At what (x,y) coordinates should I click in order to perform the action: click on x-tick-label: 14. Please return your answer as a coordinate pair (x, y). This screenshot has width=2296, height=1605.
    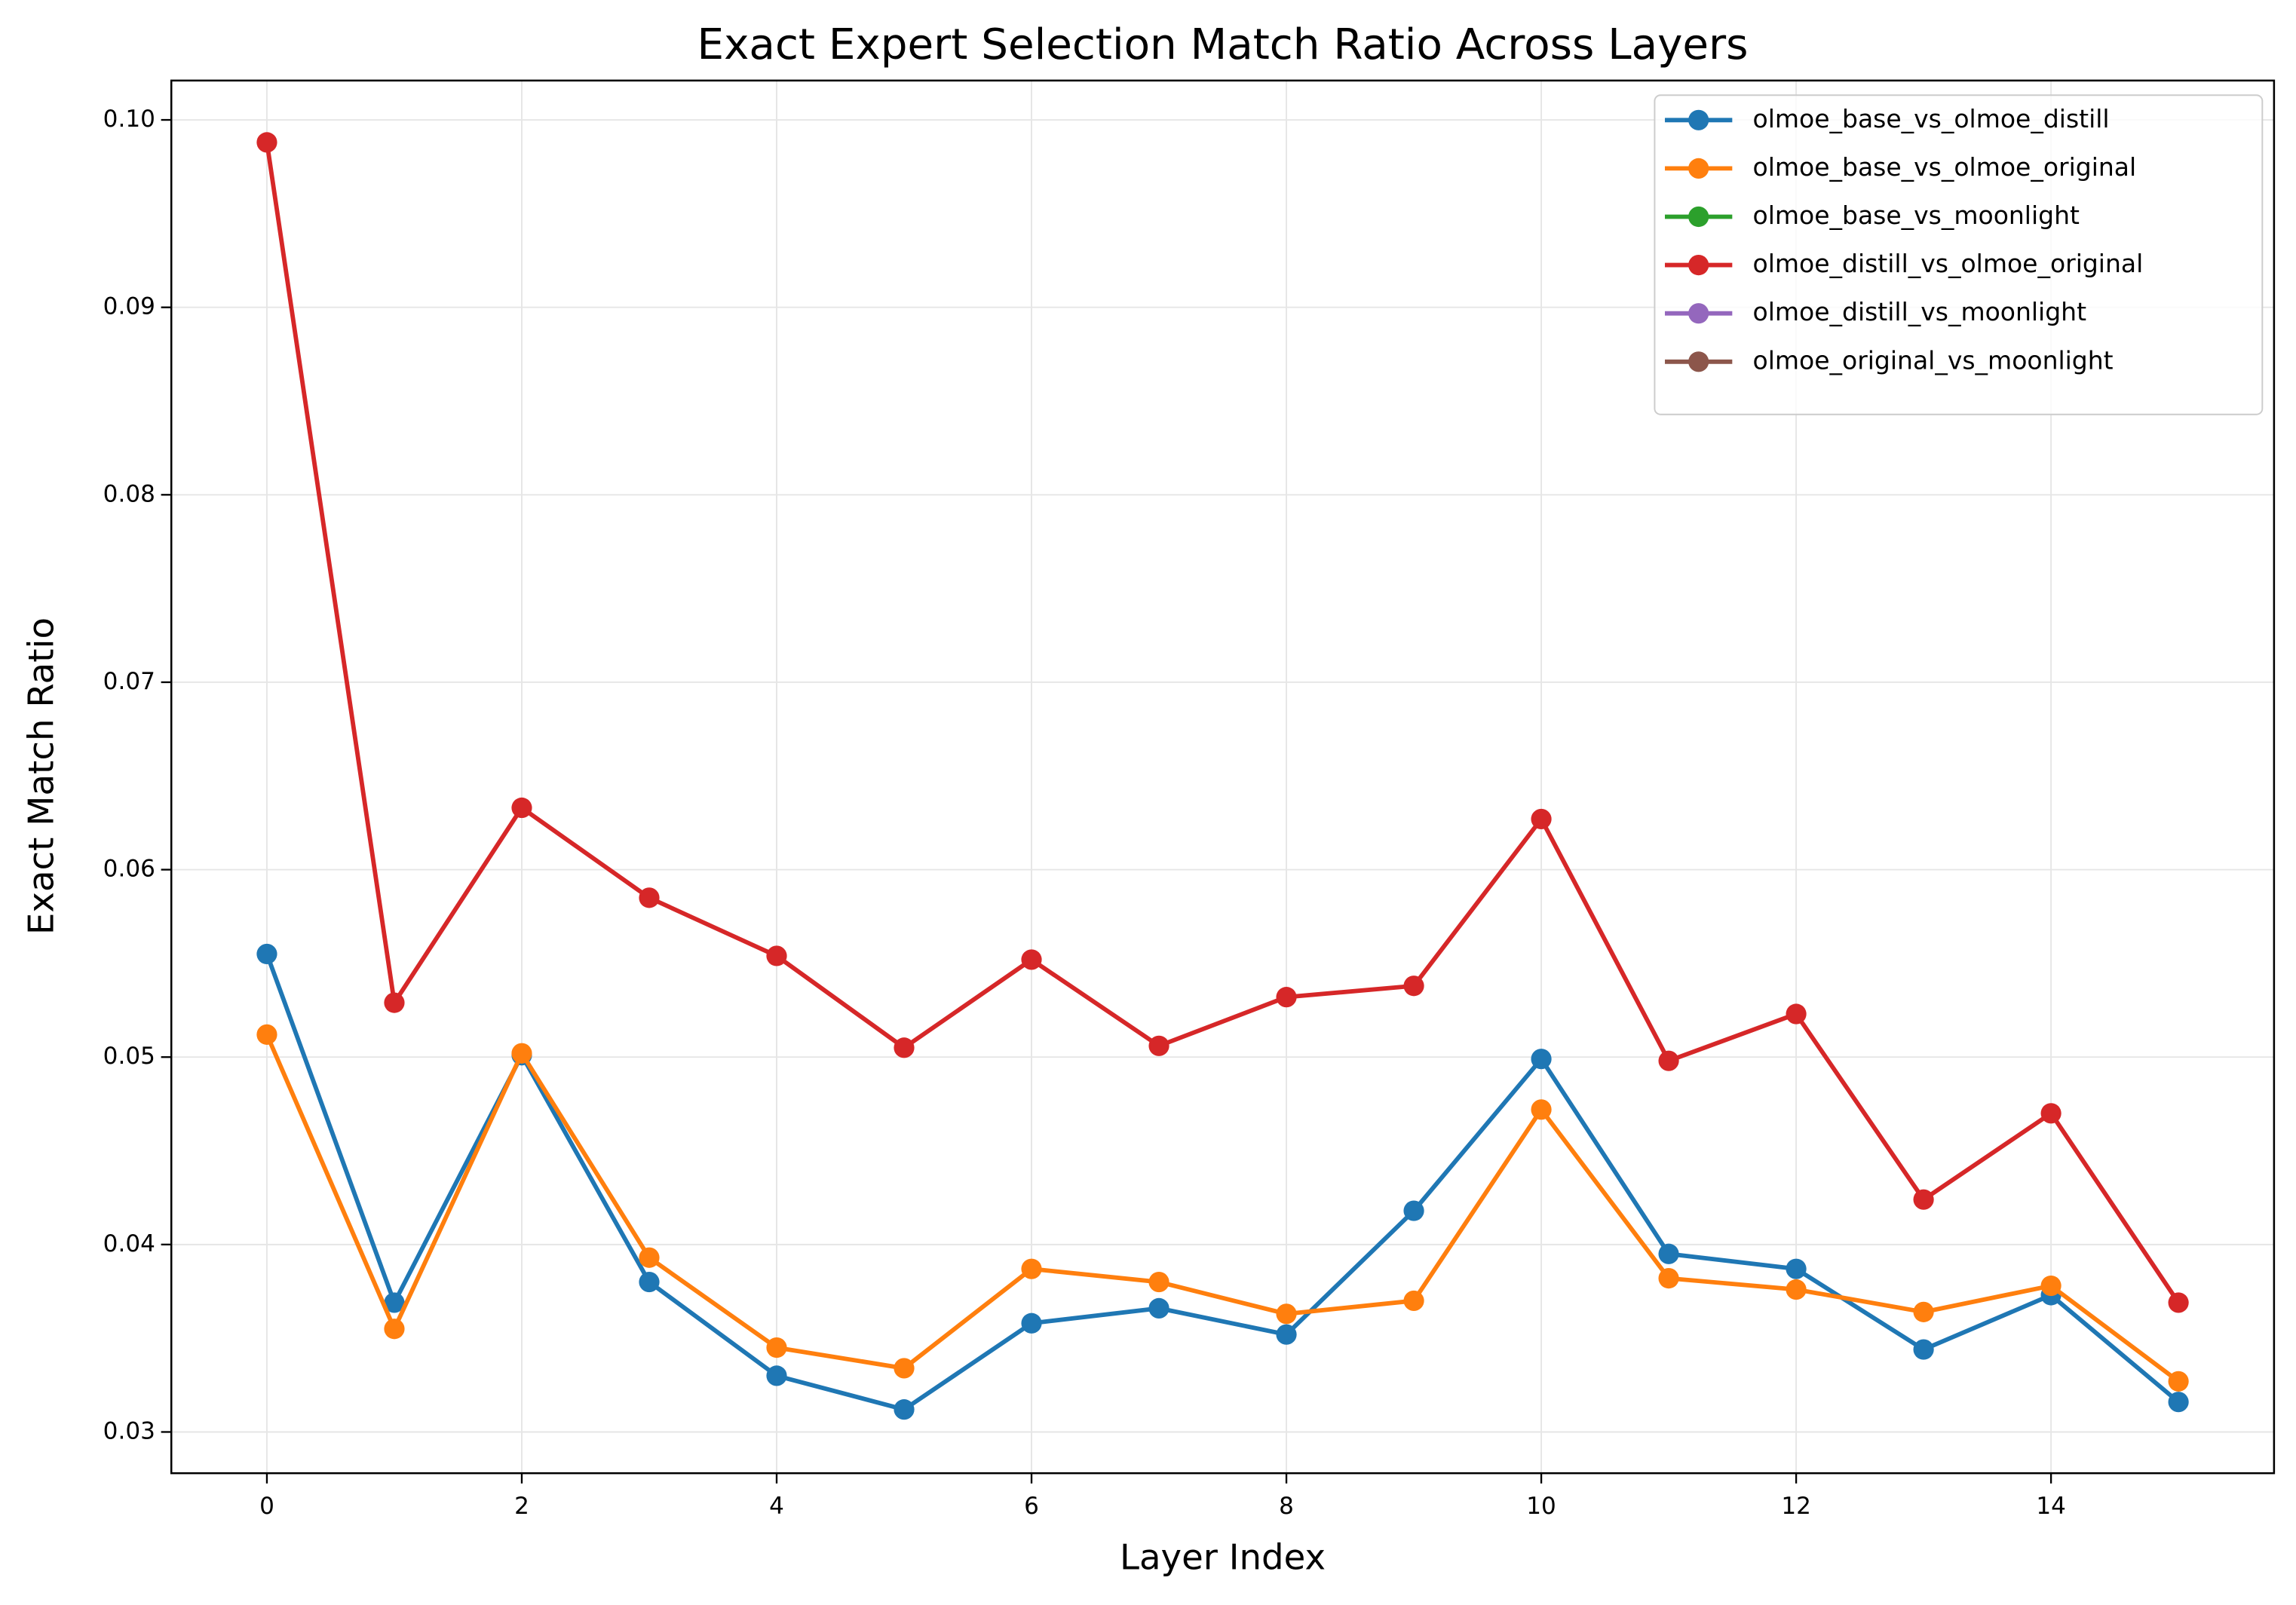
    Looking at the image, I should click on (2051, 1506).